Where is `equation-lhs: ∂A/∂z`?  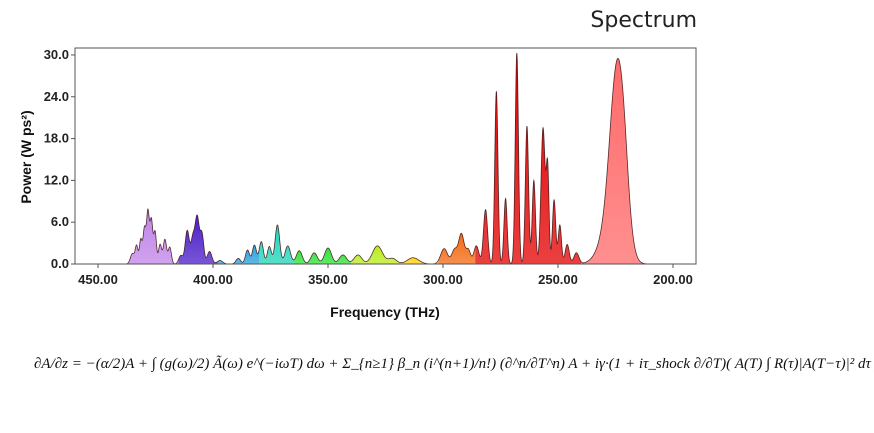 equation-lhs: ∂A/∂z is located at coordinates (51, 364).